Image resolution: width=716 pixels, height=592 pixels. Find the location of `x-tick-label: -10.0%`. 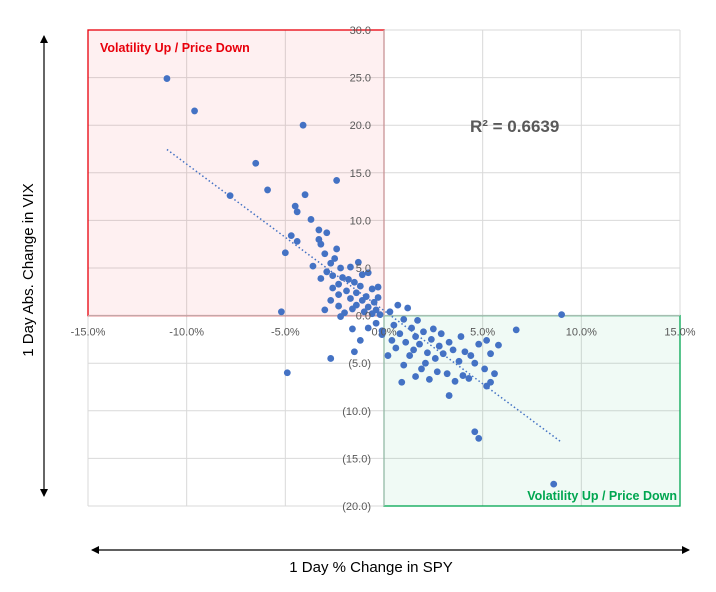

x-tick-label: -10.0% is located at coordinates (186, 333).